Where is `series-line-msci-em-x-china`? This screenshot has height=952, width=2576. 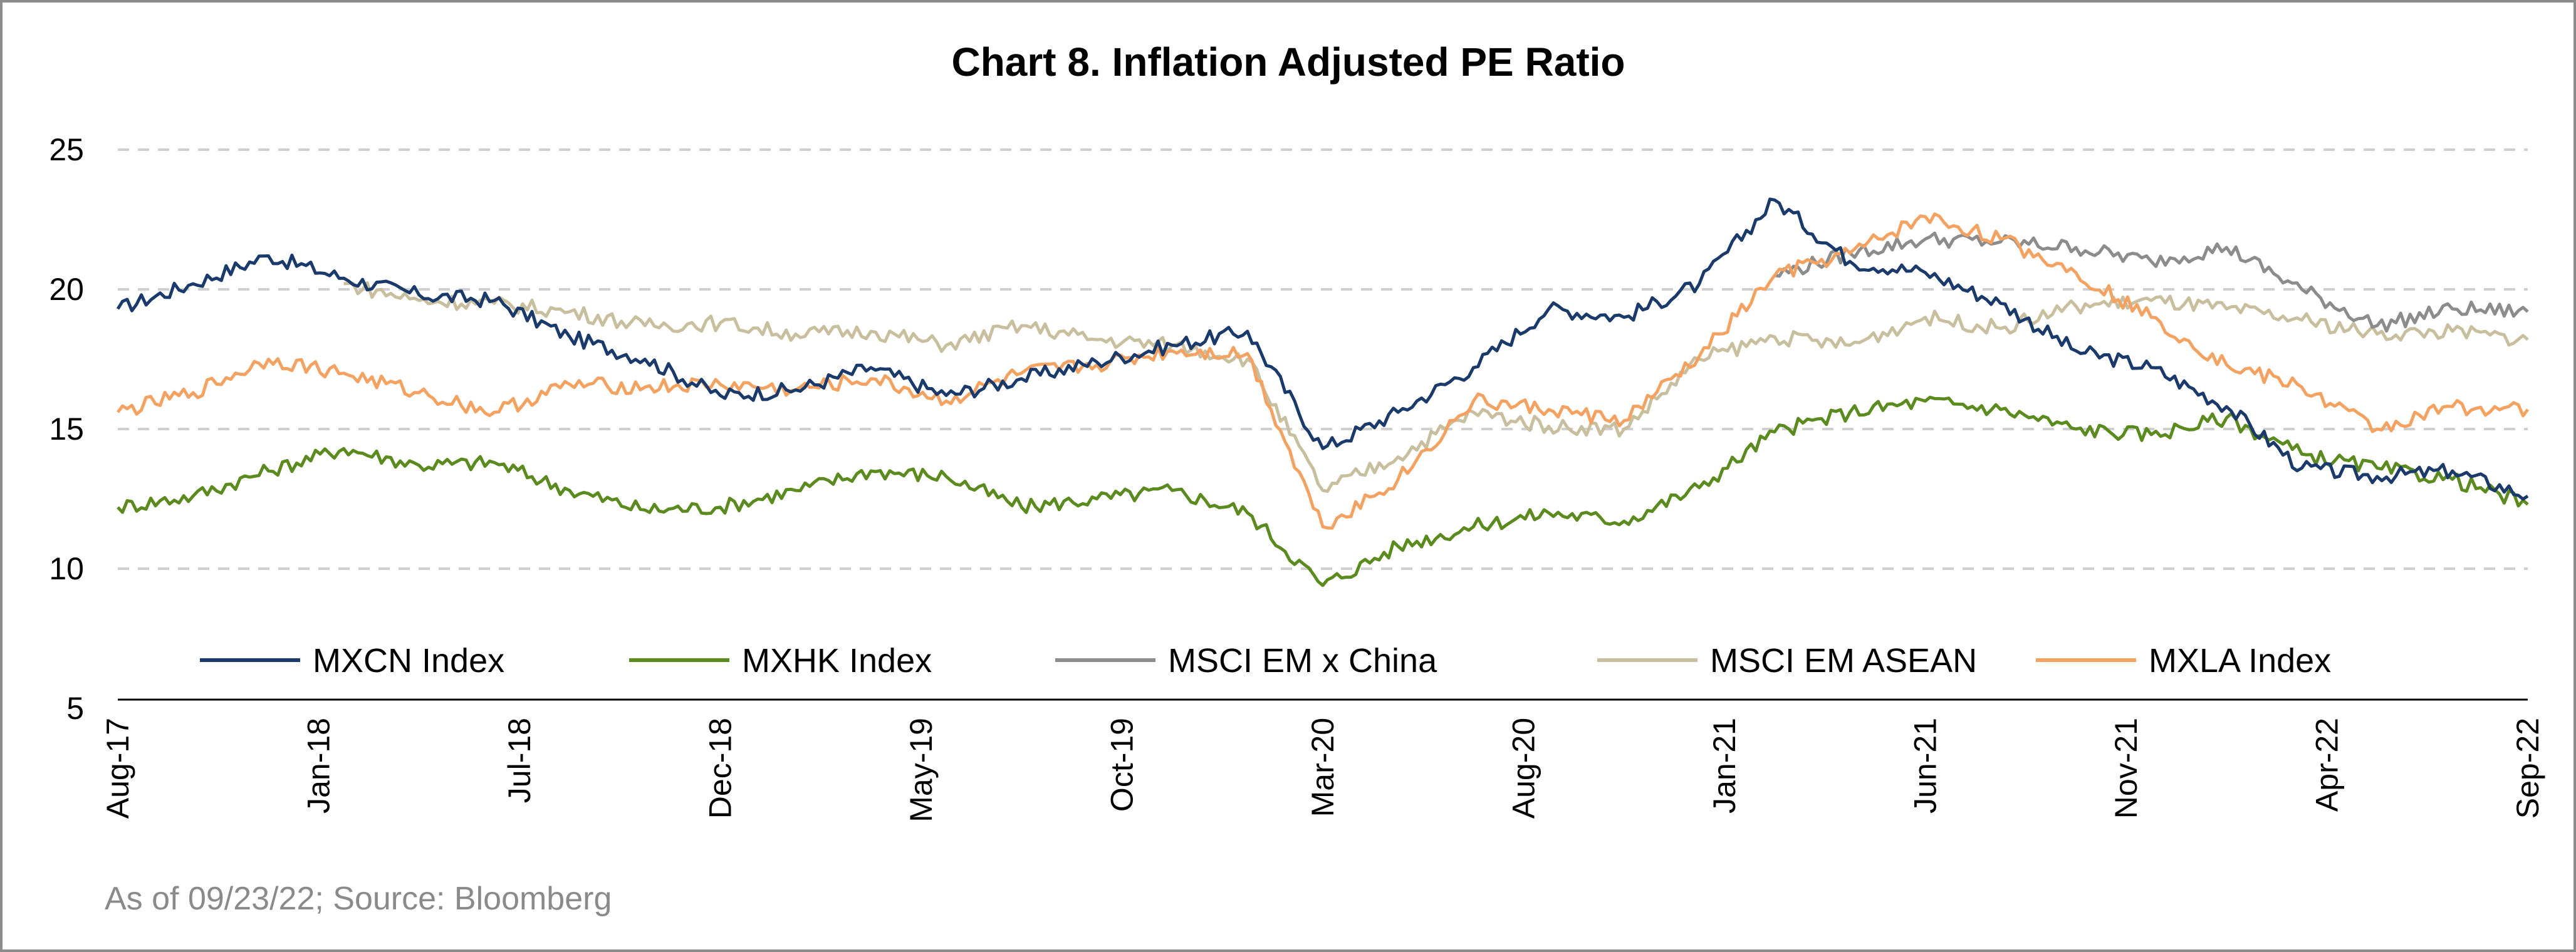
series-line-msci-em-x-china is located at coordinates (2151, 282).